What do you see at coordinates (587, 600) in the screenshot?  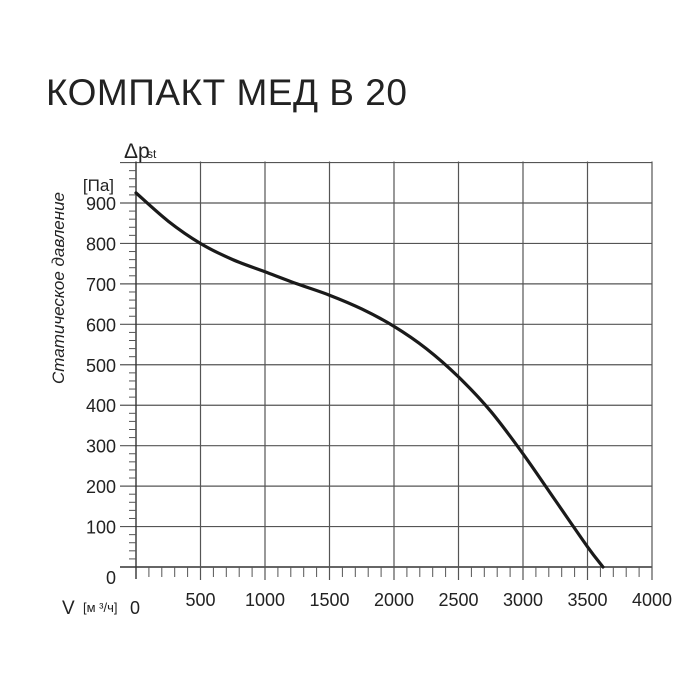 I see `x-tick-label: 3500` at bounding box center [587, 600].